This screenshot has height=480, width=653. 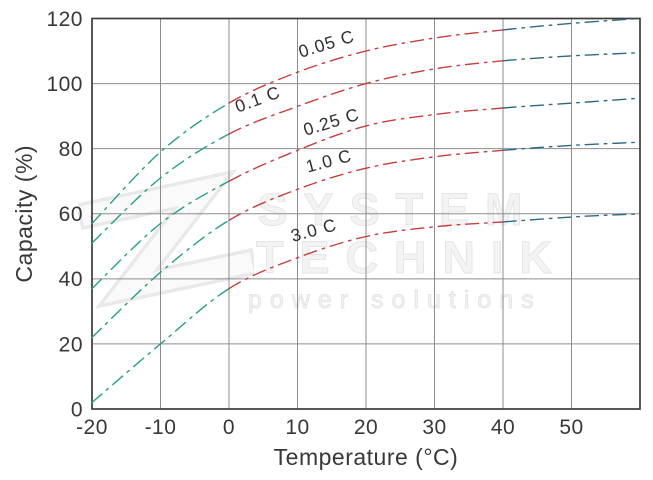 I want to click on curve-0-05-c-mid, so click(x=366, y=66).